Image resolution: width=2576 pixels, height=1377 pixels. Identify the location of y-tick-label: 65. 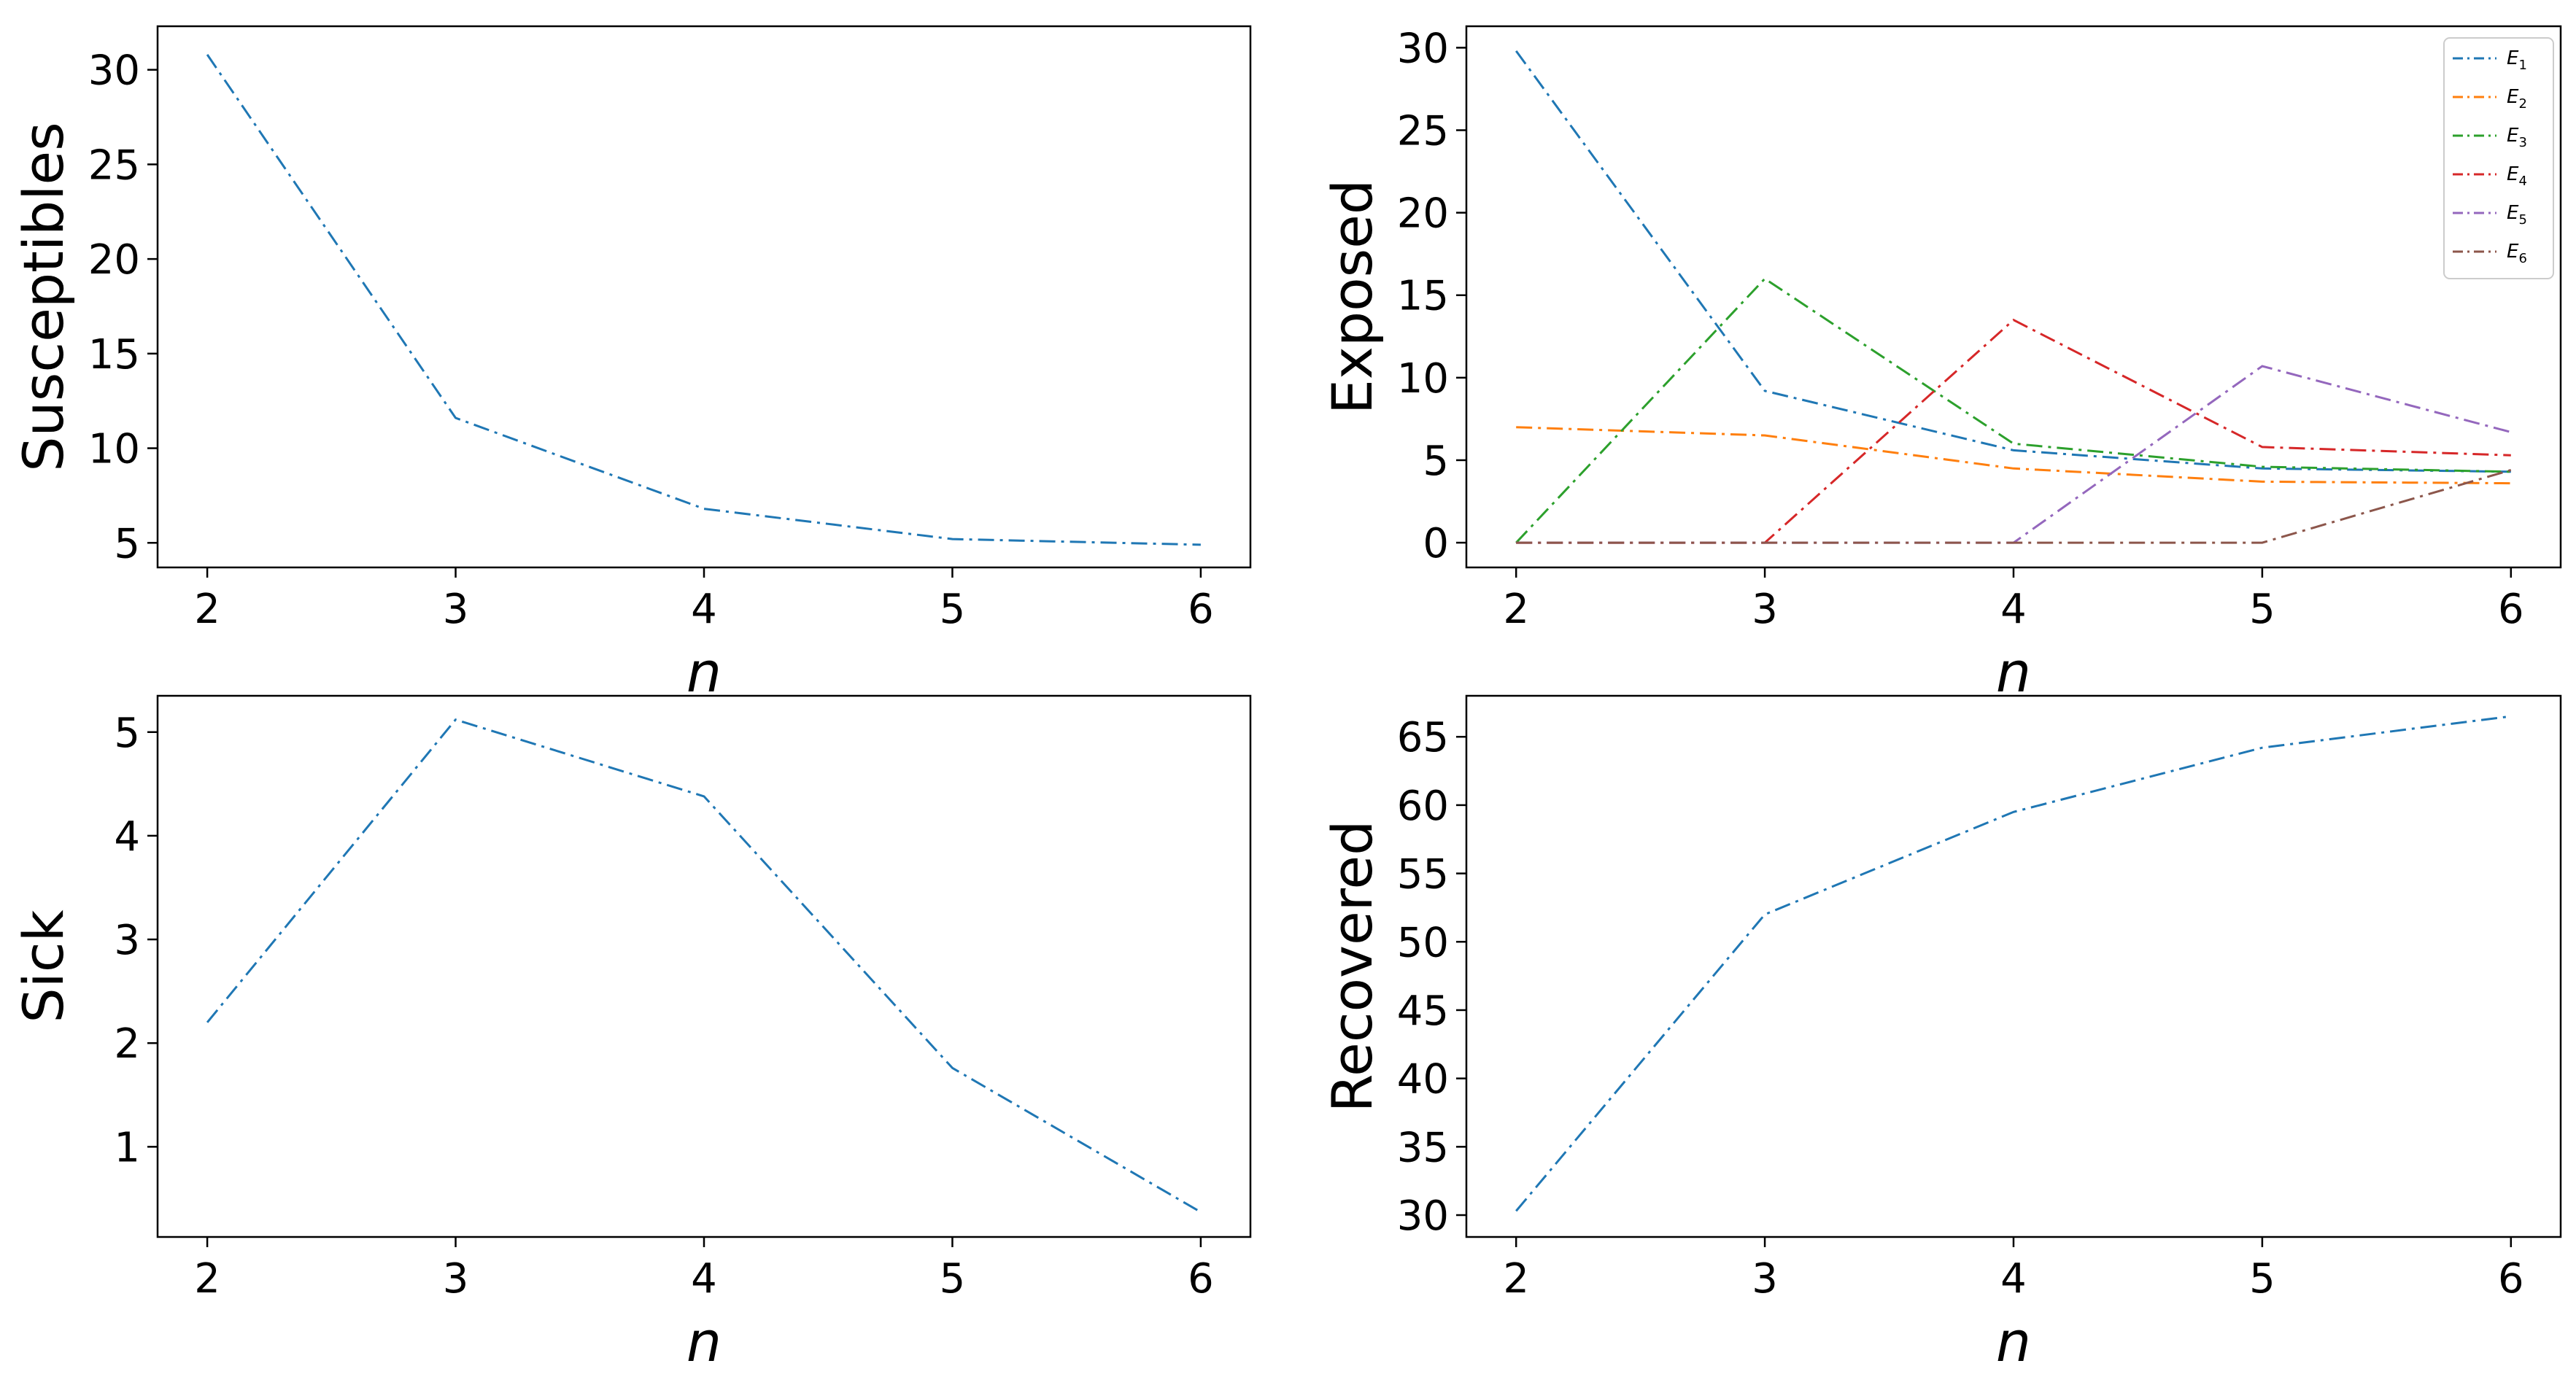
(1423, 737).